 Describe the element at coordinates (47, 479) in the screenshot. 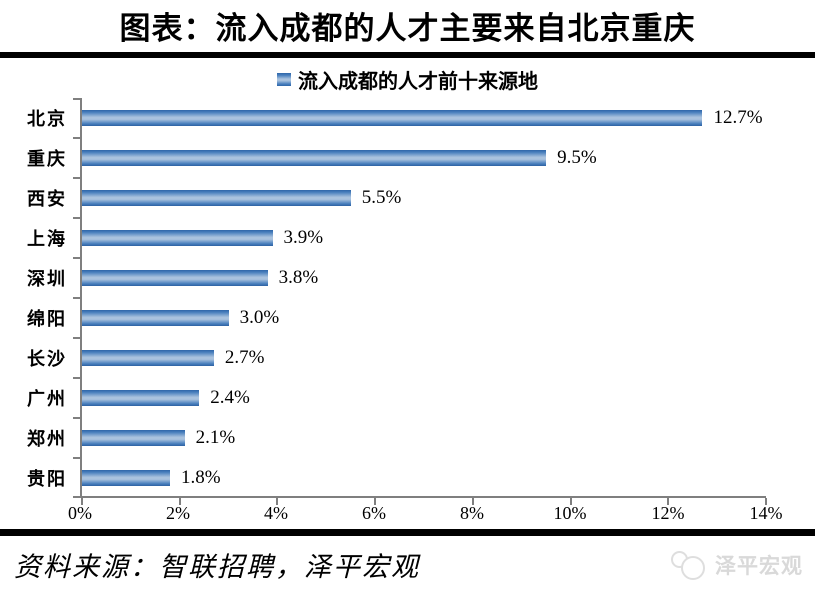

I see `category-label: 贵阳` at that location.